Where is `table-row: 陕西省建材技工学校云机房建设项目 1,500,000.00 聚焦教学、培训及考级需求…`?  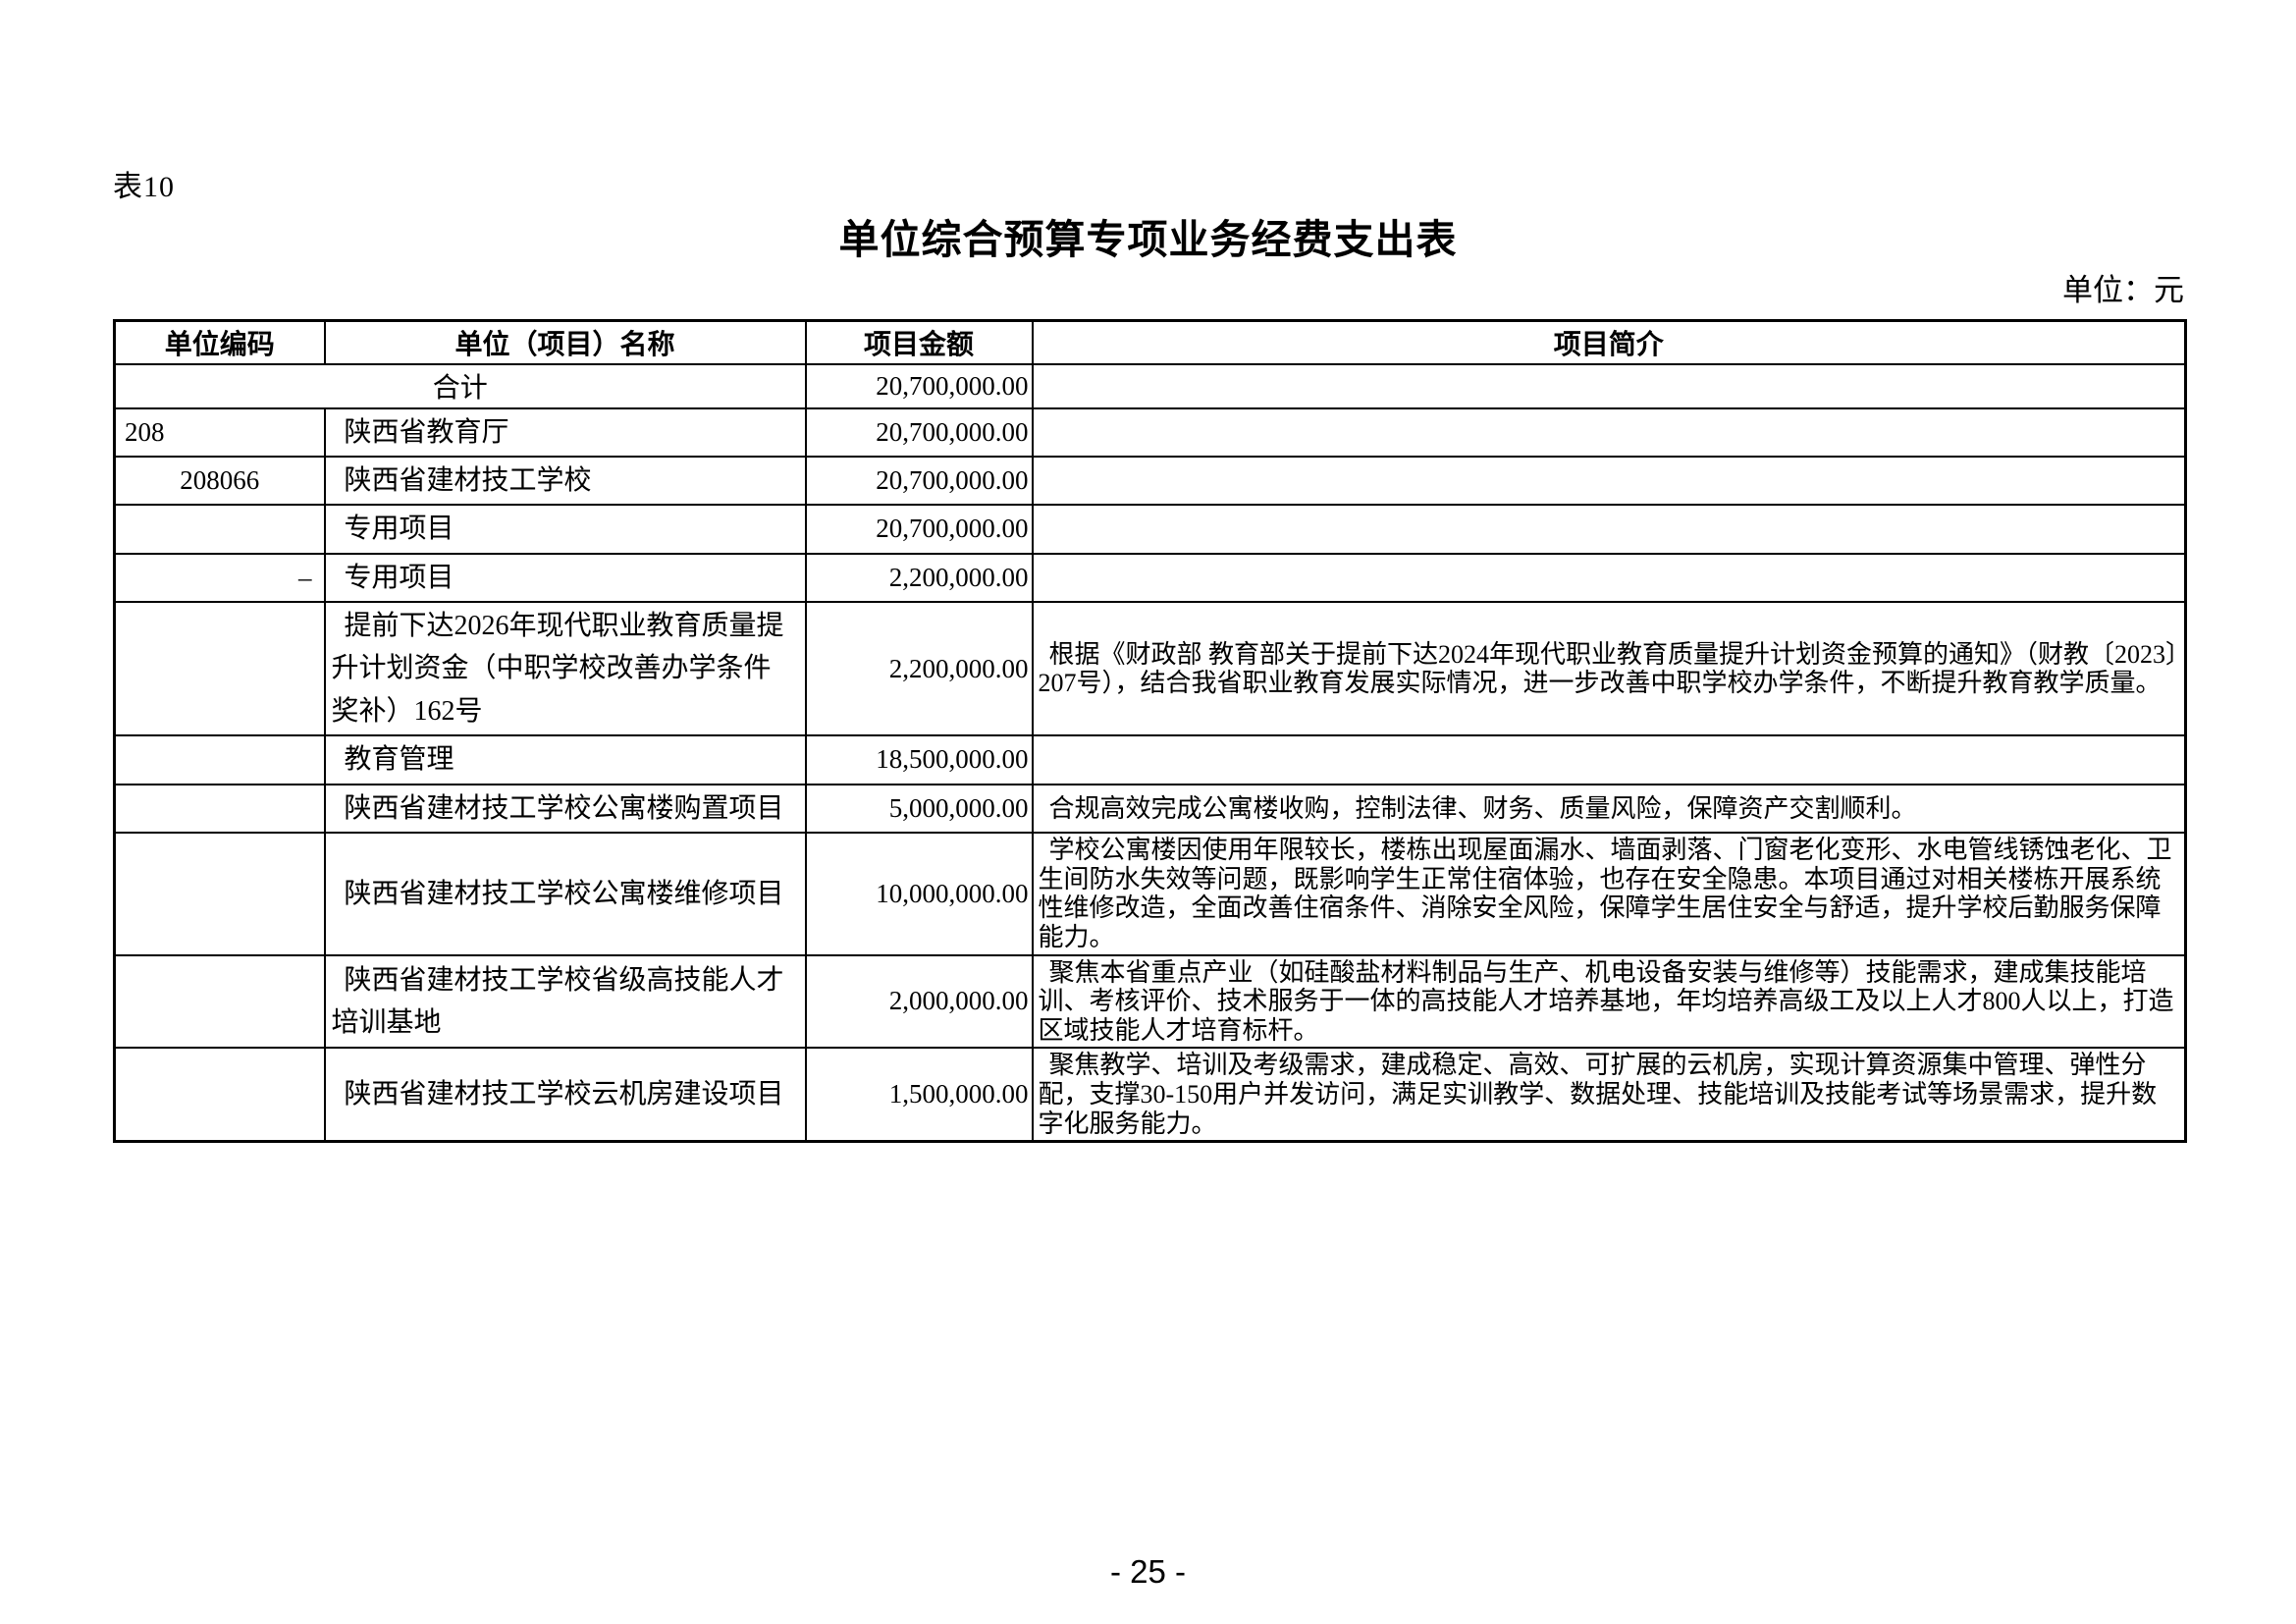 table-row: 陕西省建材技工学校云机房建设项目 1,500,000.00 聚焦教学、培训及考级需求… is located at coordinates (1150, 1095).